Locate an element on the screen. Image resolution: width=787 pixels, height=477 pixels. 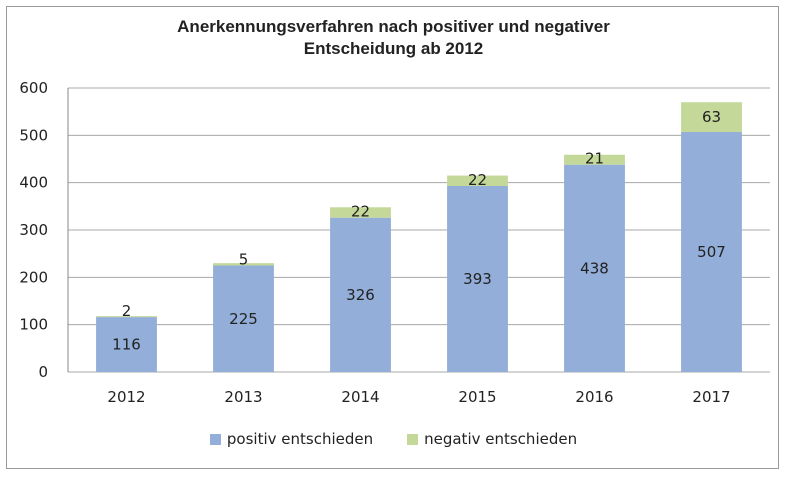
data-label-negative-2014: 22 is located at coordinates (360, 212).